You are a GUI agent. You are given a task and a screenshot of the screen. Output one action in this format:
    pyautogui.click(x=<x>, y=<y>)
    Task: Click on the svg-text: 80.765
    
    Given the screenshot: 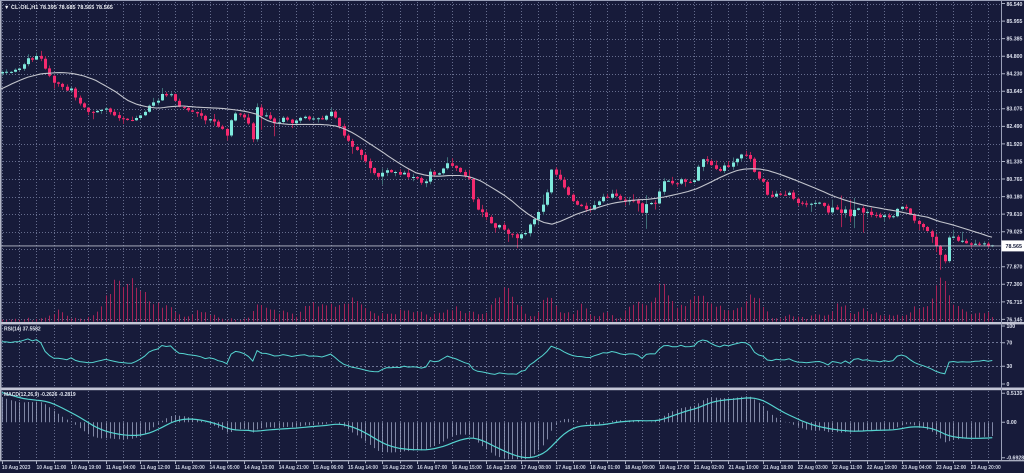 What is the action you would take?
    pyautogui.click(x=1015, y=180)
    